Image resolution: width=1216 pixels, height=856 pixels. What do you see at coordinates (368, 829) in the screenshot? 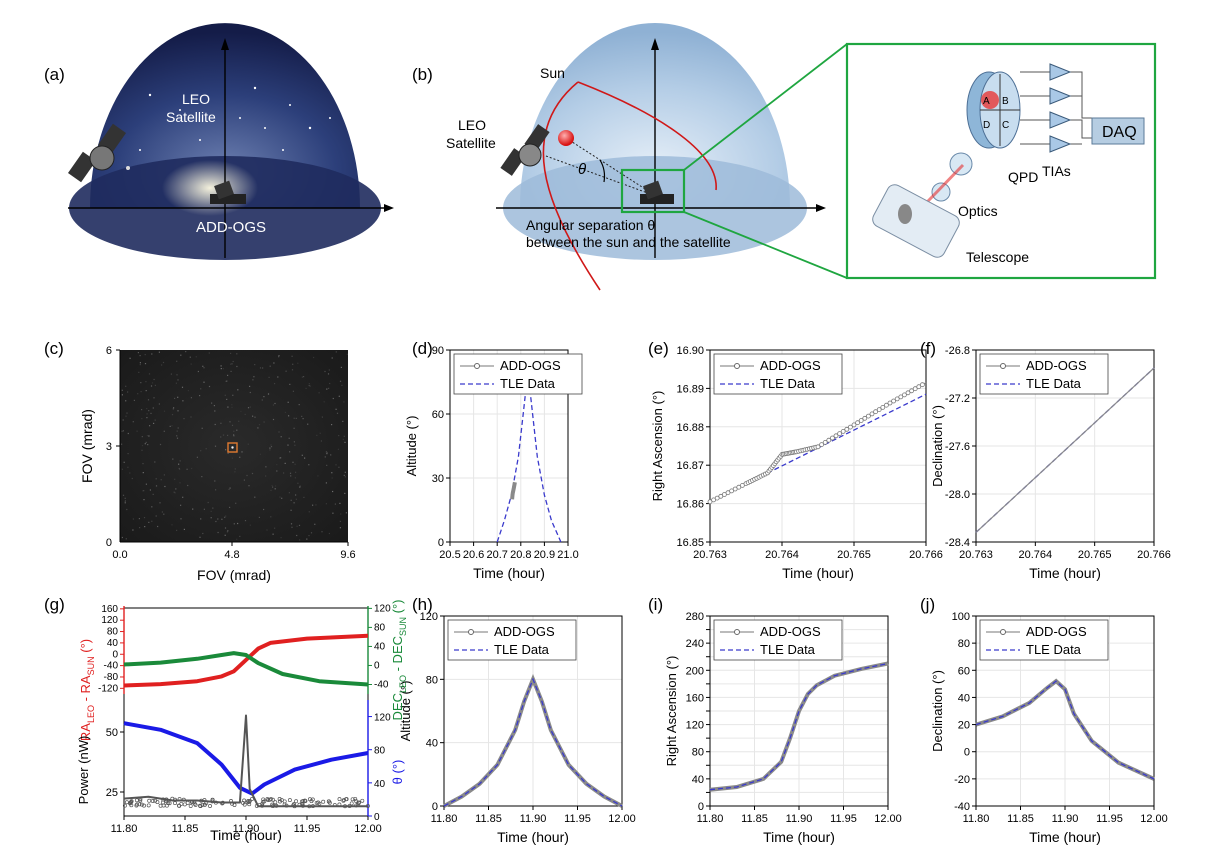
I see `g-x-tick-label: 12.00` at bounding box center [368, 829].